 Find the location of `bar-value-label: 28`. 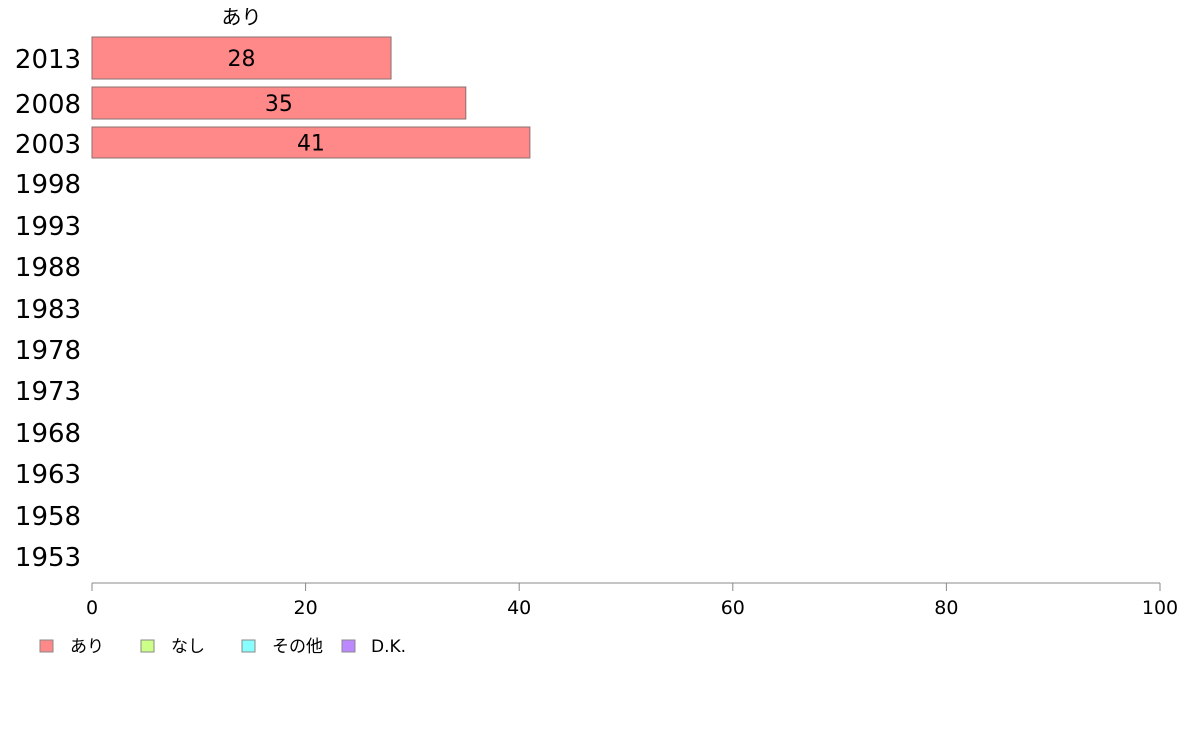

bar-value-label: 28 is located at coordinates (242, 59).